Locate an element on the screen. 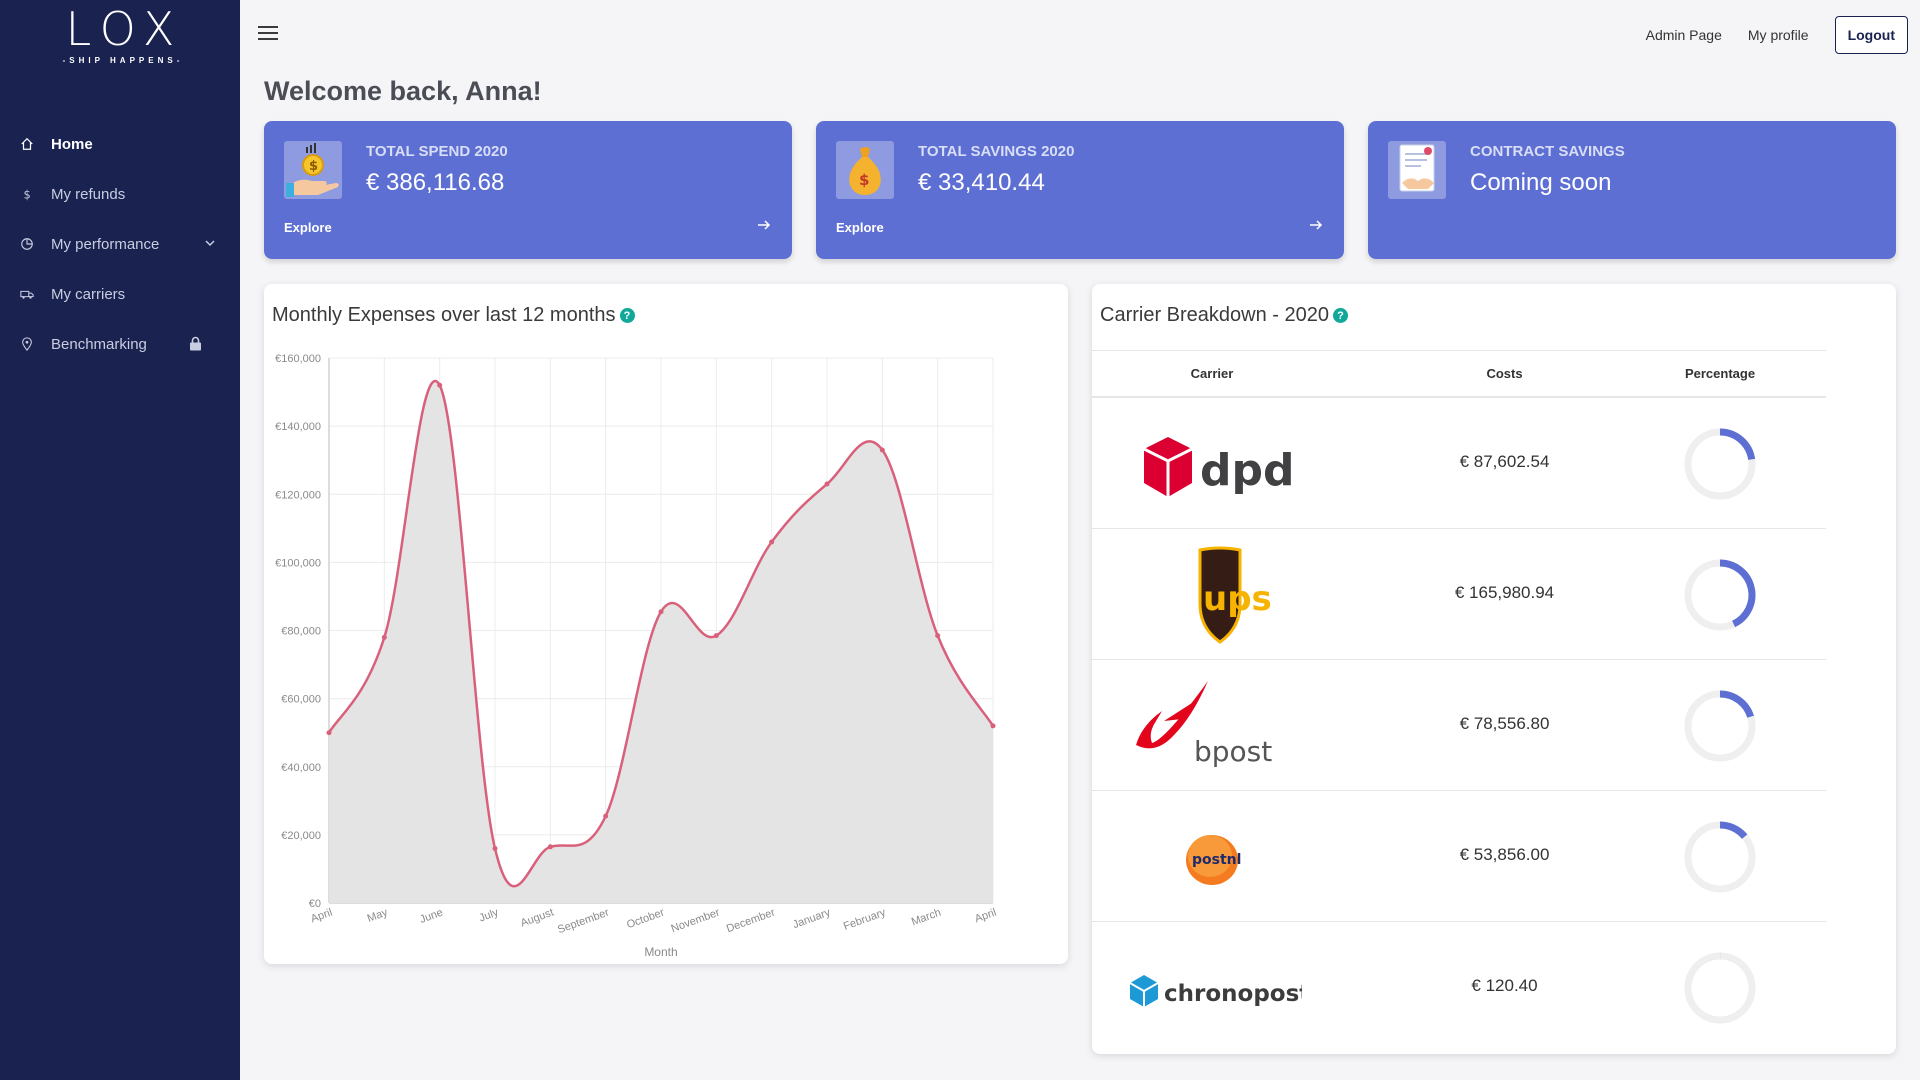 The image size is (1920, 1080). top-nav: Admin Page My profile Logout is located at coordinates (1777, 35).